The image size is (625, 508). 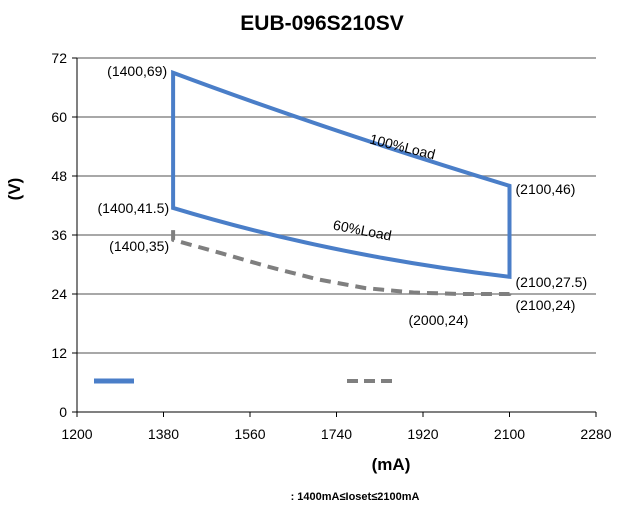 What do you see at coordinates (59, 58) in the screenshot?
I see `y-tick-label: 72` at bounding box center [59, 58].